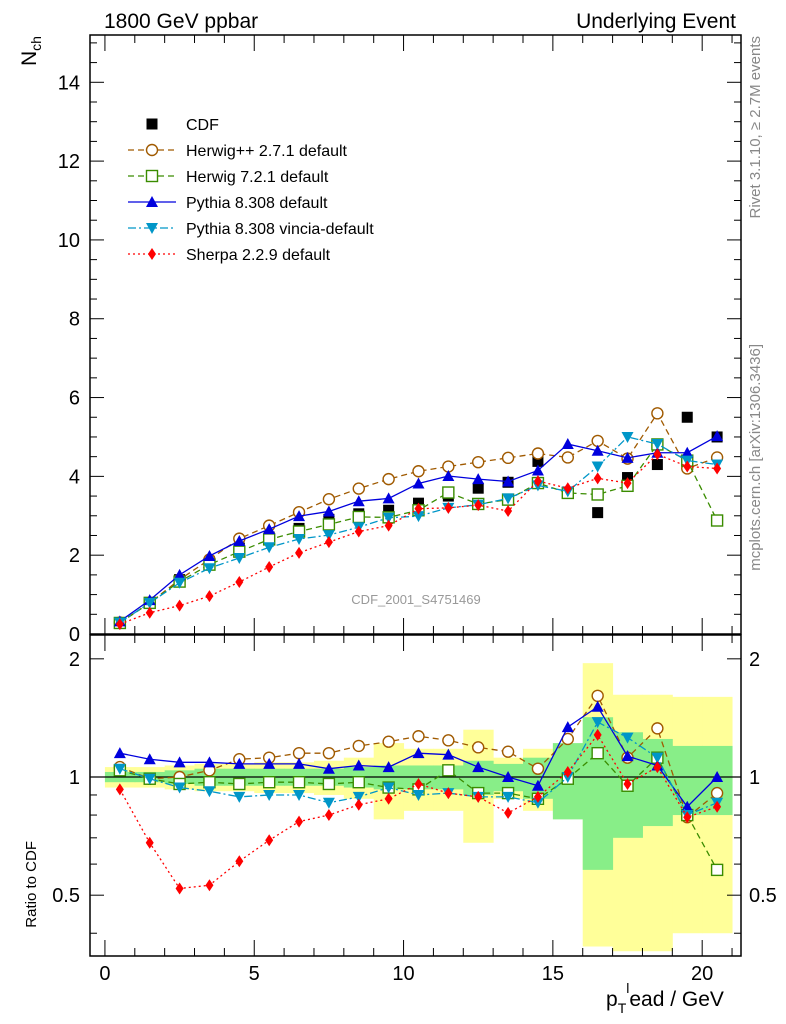 This screenshot has height=1024, width=786. Describe the element at coordinates (627, 988) in the screenshot. I see `x-axis-label-sup: l` at that location.